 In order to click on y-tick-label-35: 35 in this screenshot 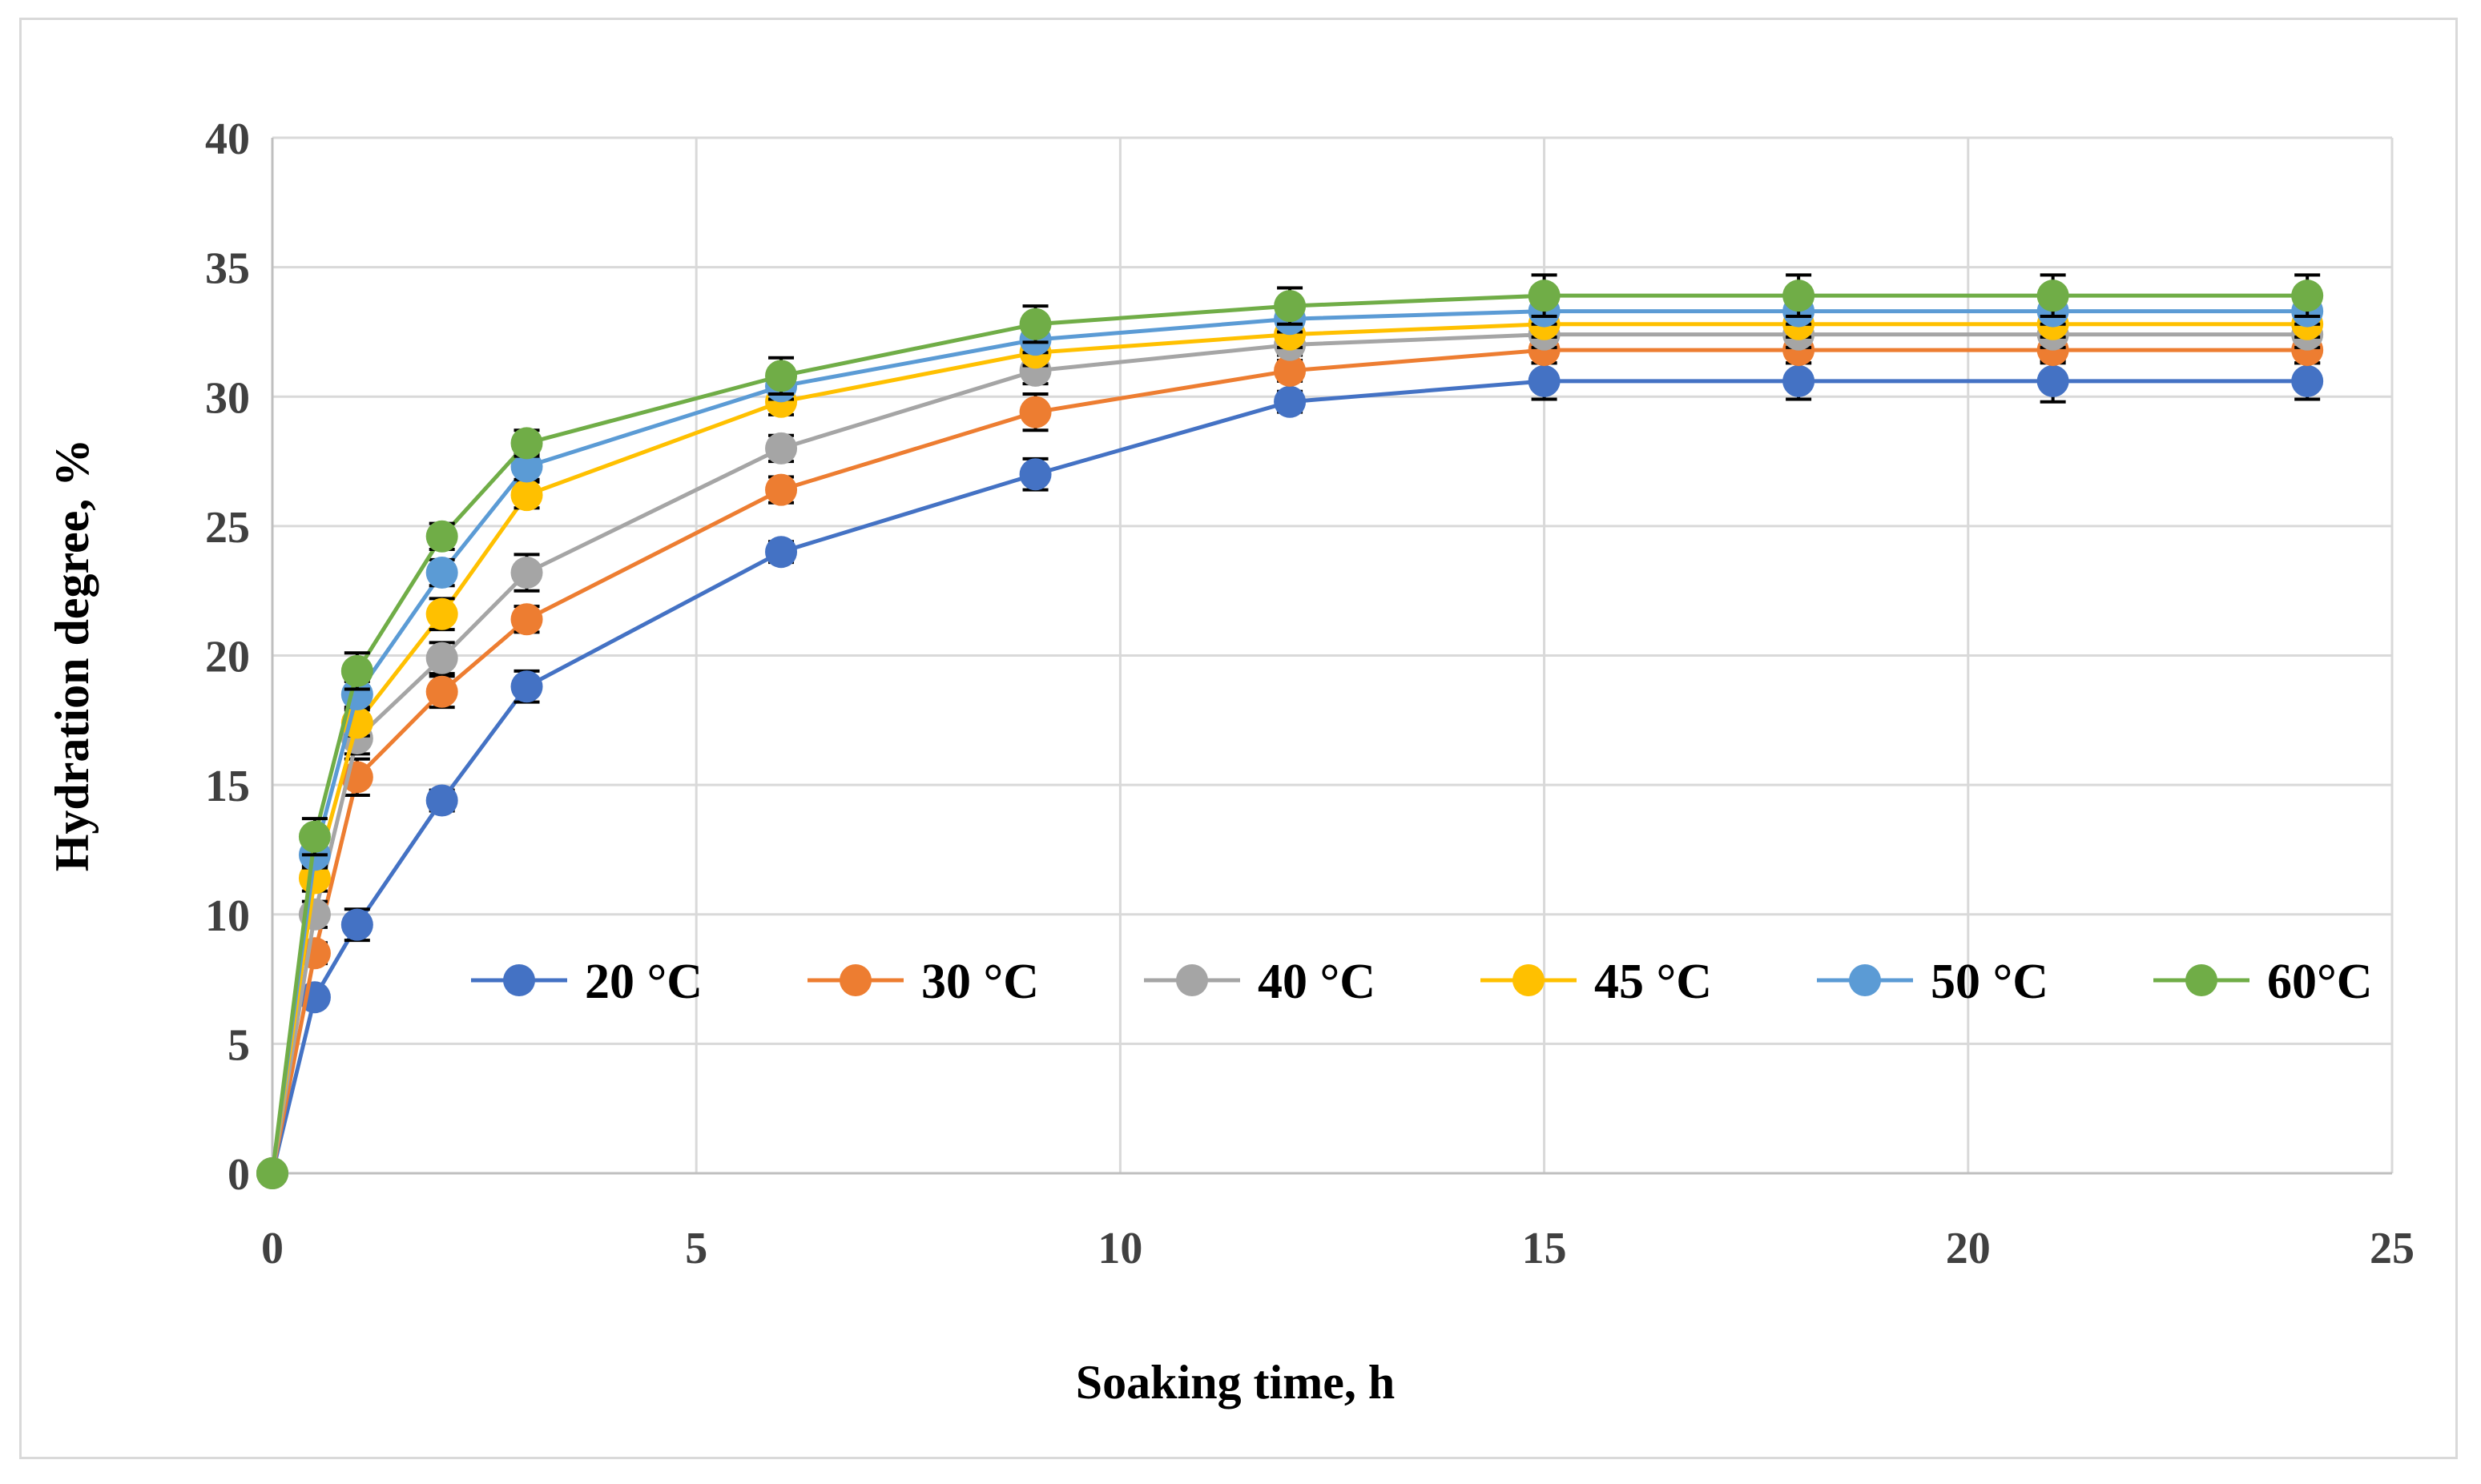, I will do `click(227, 269)`.